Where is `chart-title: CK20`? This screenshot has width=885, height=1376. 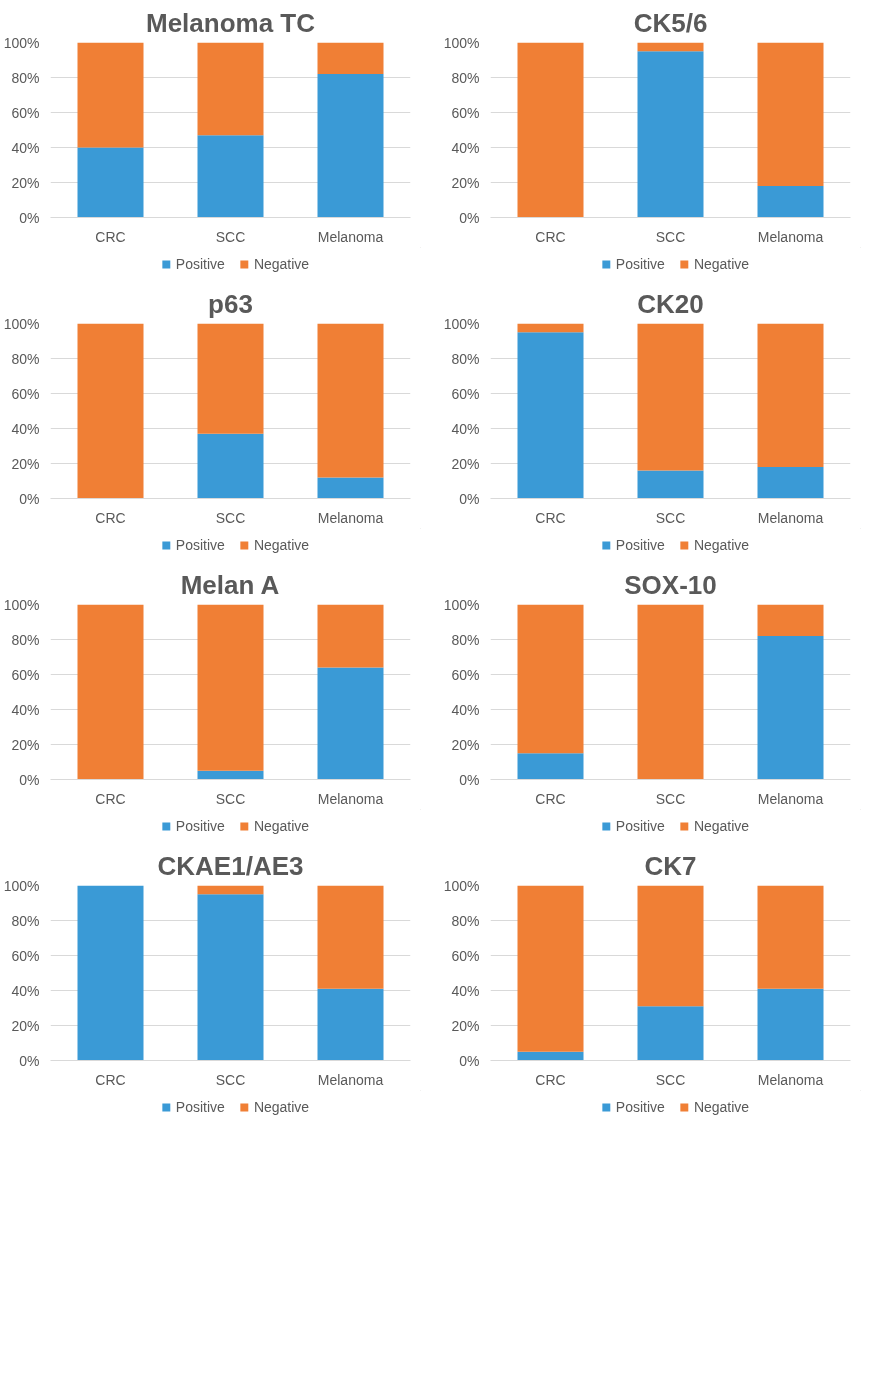 chart-title: CK20 is located at coordinates (670, 303).